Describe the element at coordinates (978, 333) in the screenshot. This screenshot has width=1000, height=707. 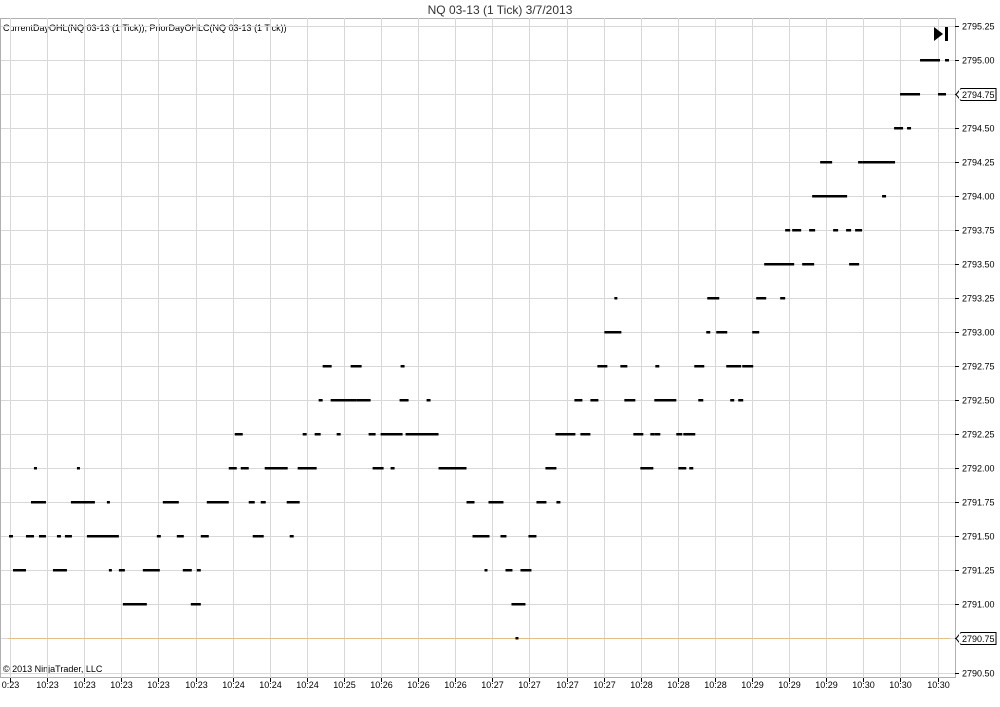
I see `y-tick-label: 2793.00` at that location.